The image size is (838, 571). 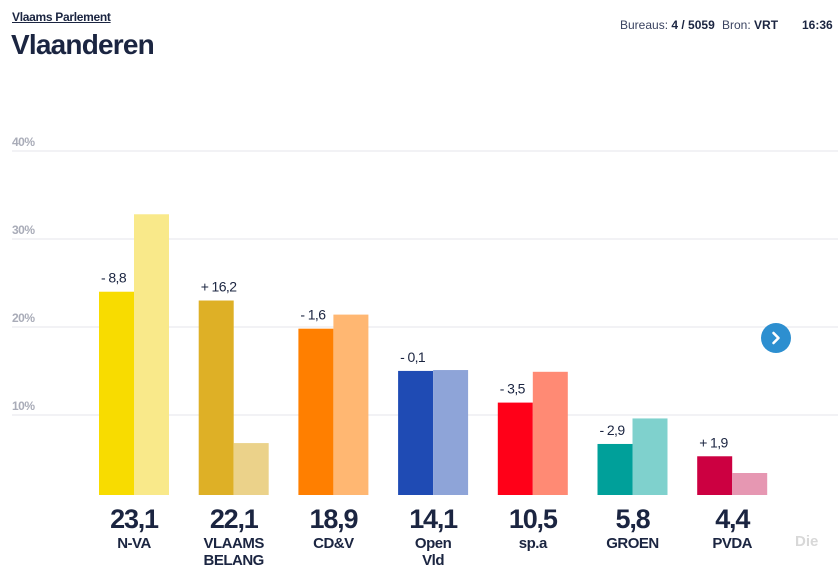 What do you see at coordinates (632, 543) in the screenshot?
I see `category-label: GROEN` at bounding box center [632, 543].